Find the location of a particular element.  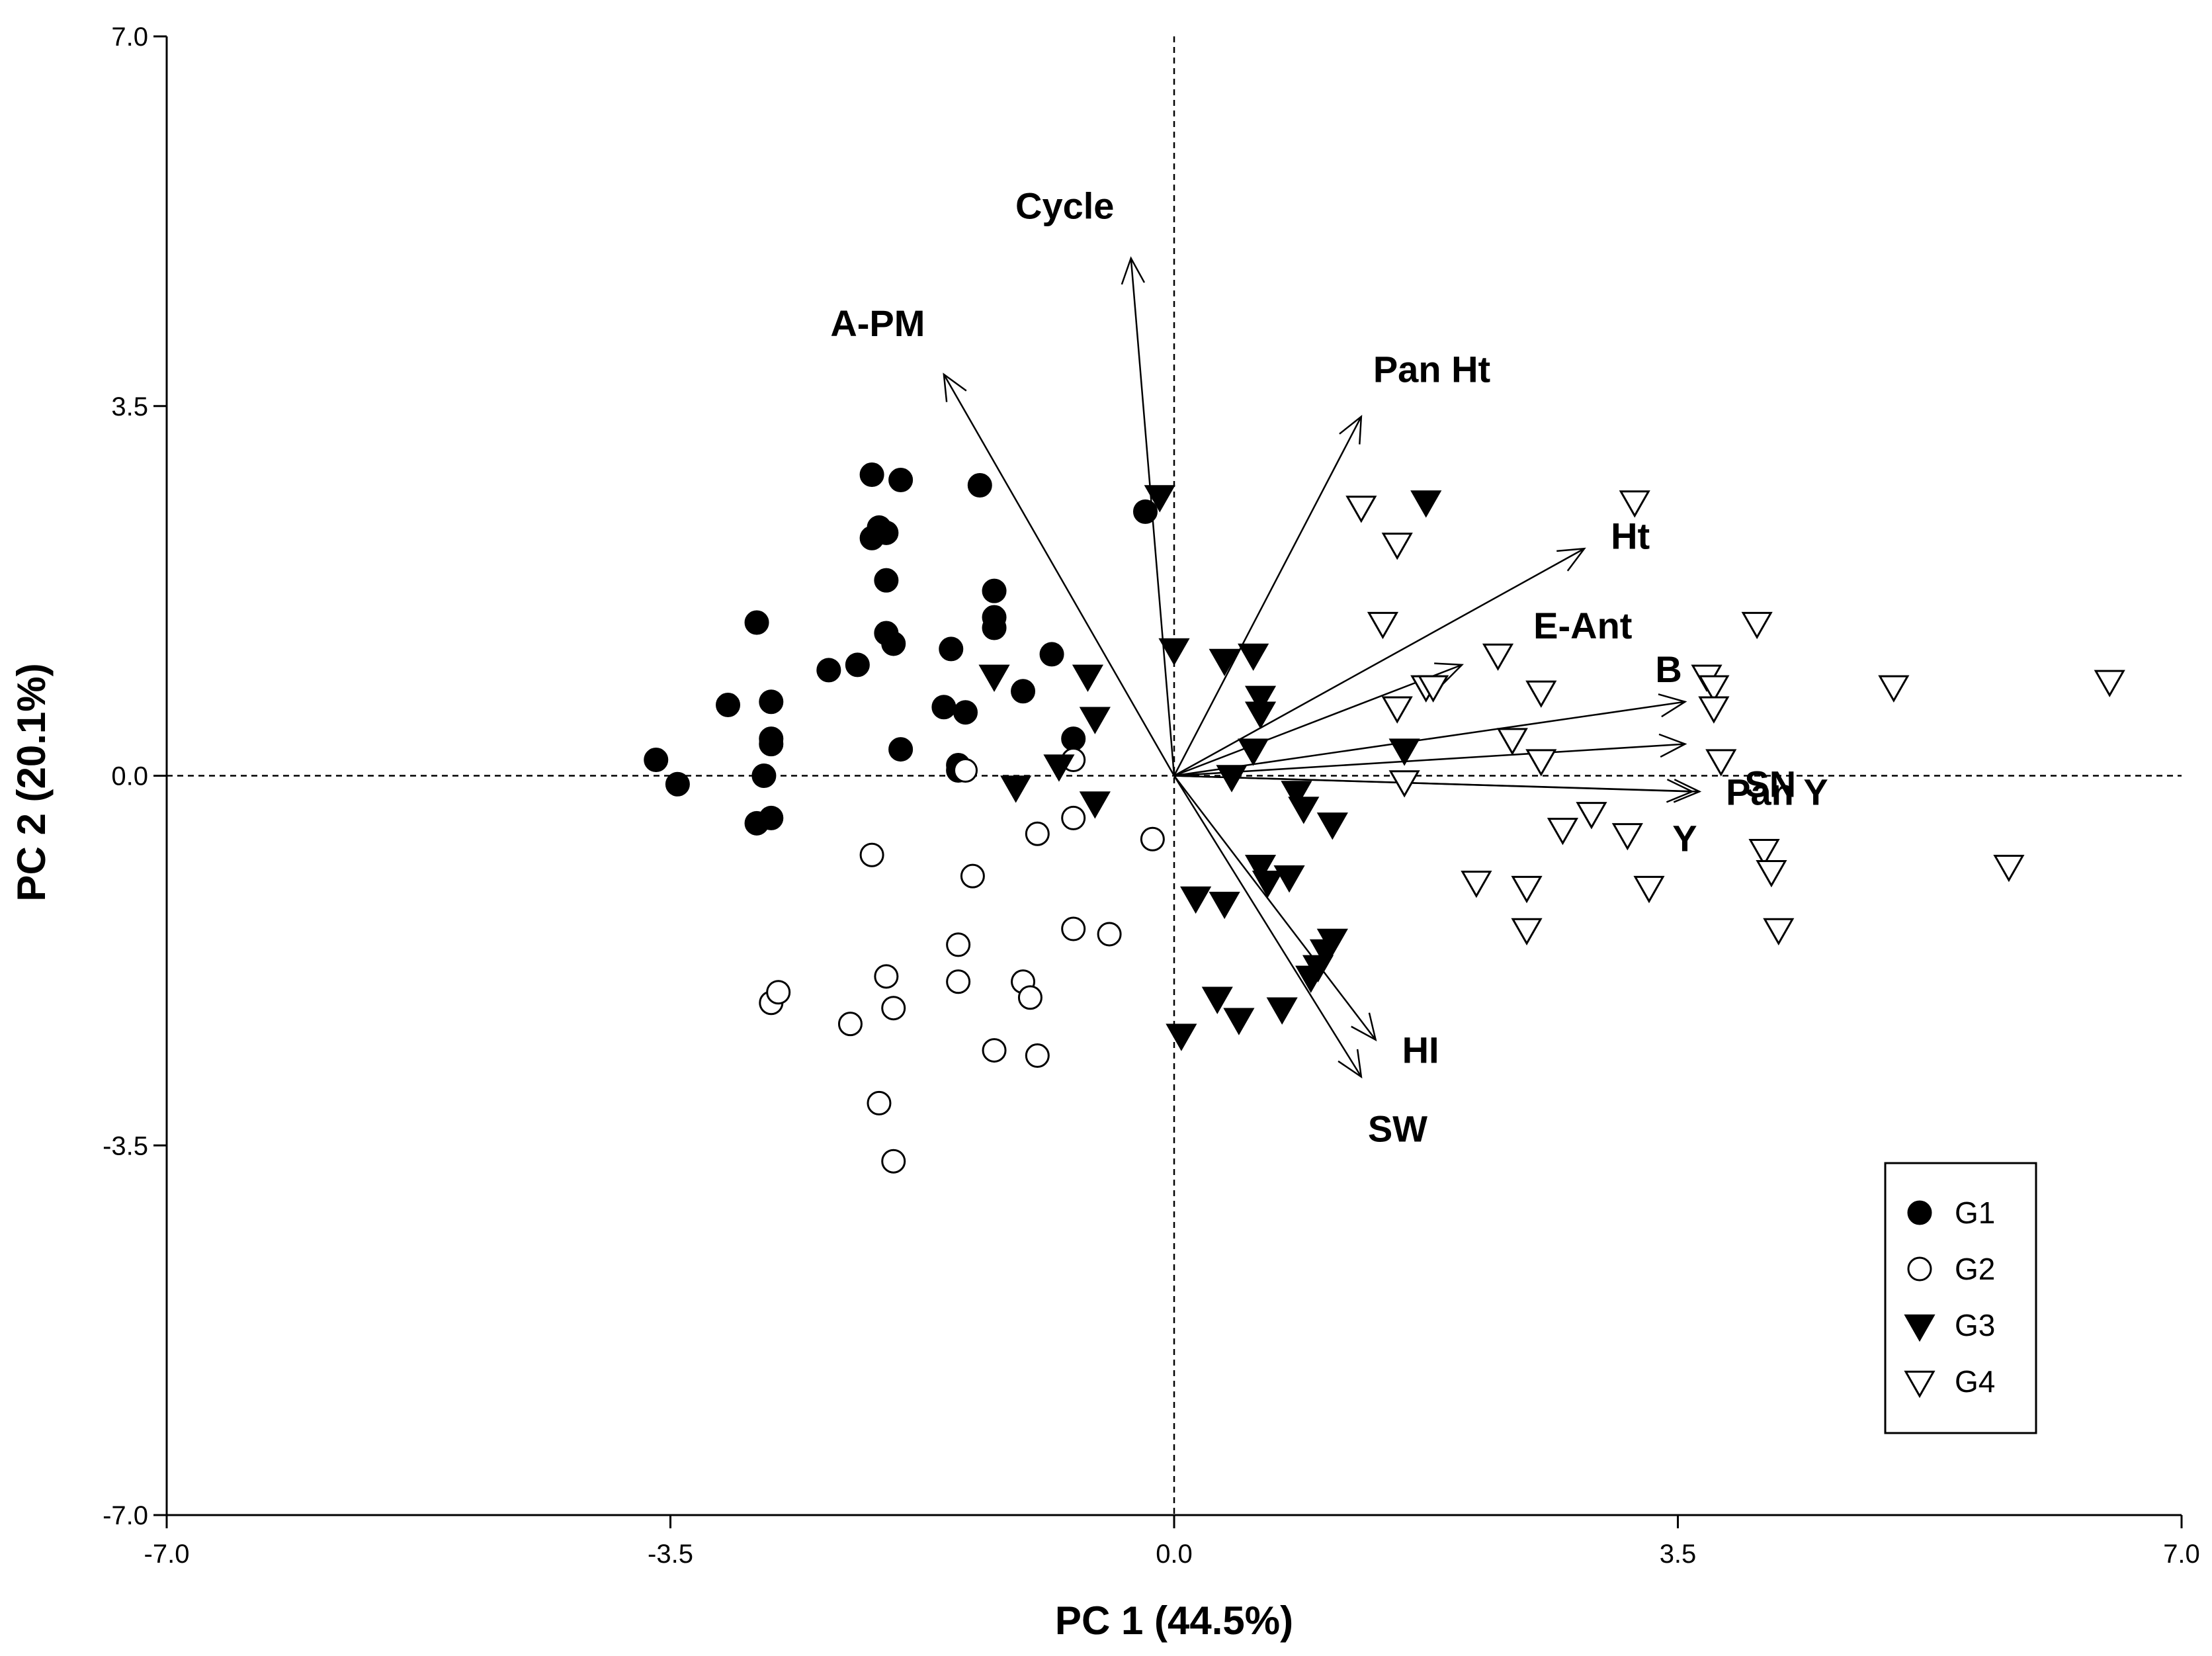

loading-sn: SN is located at coordinates (1485, 769).